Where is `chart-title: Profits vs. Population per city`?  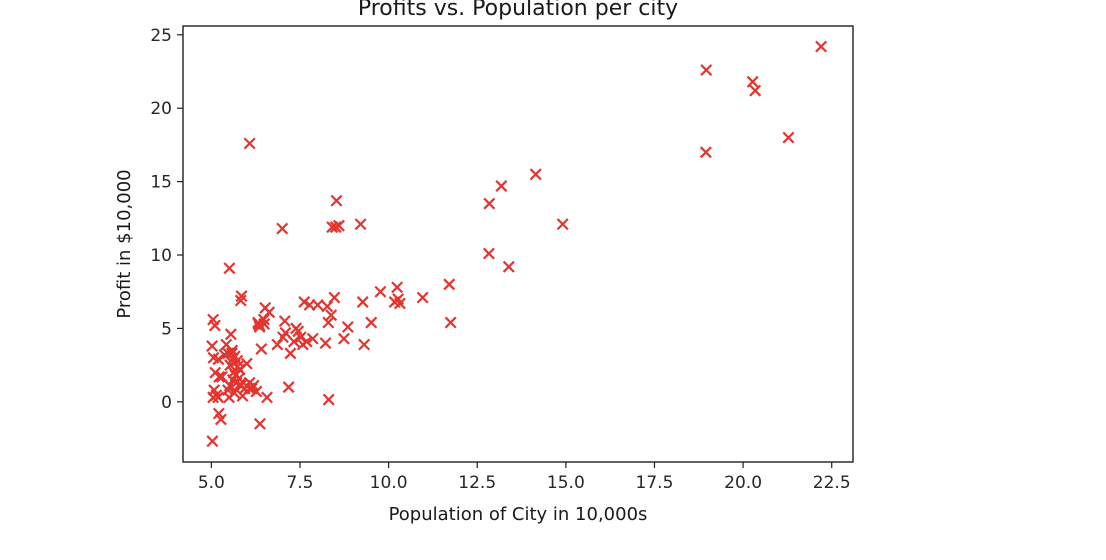
chart-title: Profits vs. Population per city is located at coordinates (518, 10).